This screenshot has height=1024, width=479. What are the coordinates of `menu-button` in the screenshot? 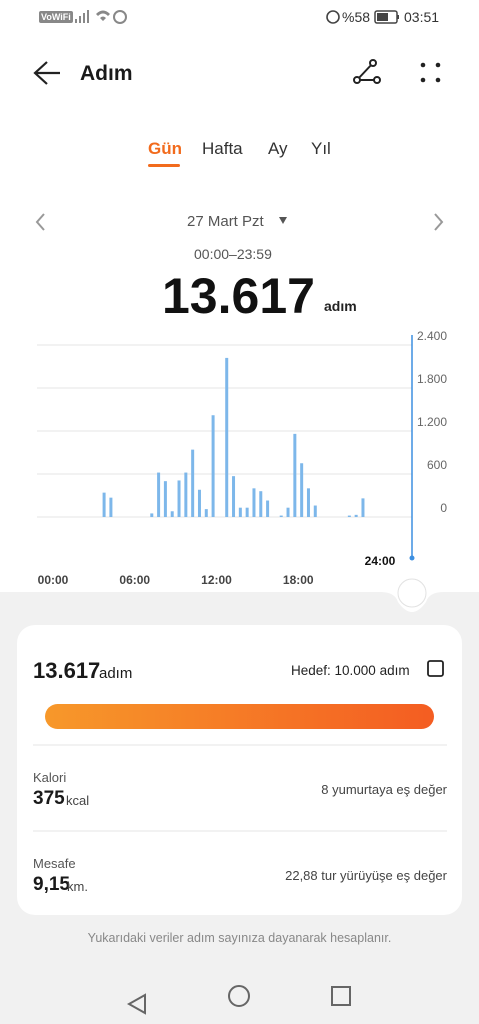 It's located at (430, 72).